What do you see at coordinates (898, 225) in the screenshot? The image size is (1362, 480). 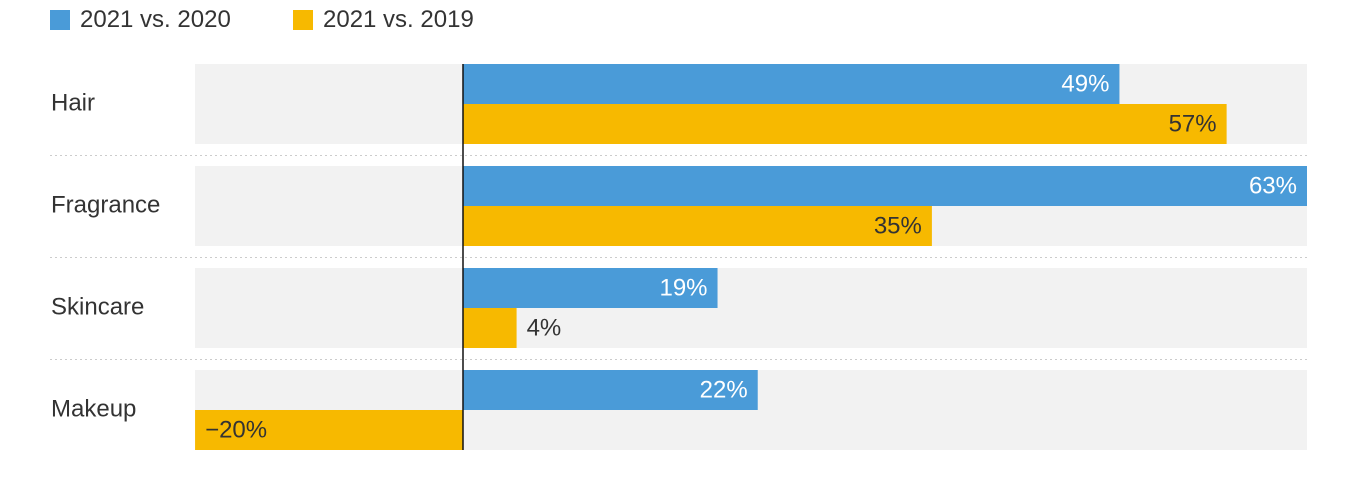 I see `data-label-fragrance-series-2: 35%` at bounding box center [898, 225].